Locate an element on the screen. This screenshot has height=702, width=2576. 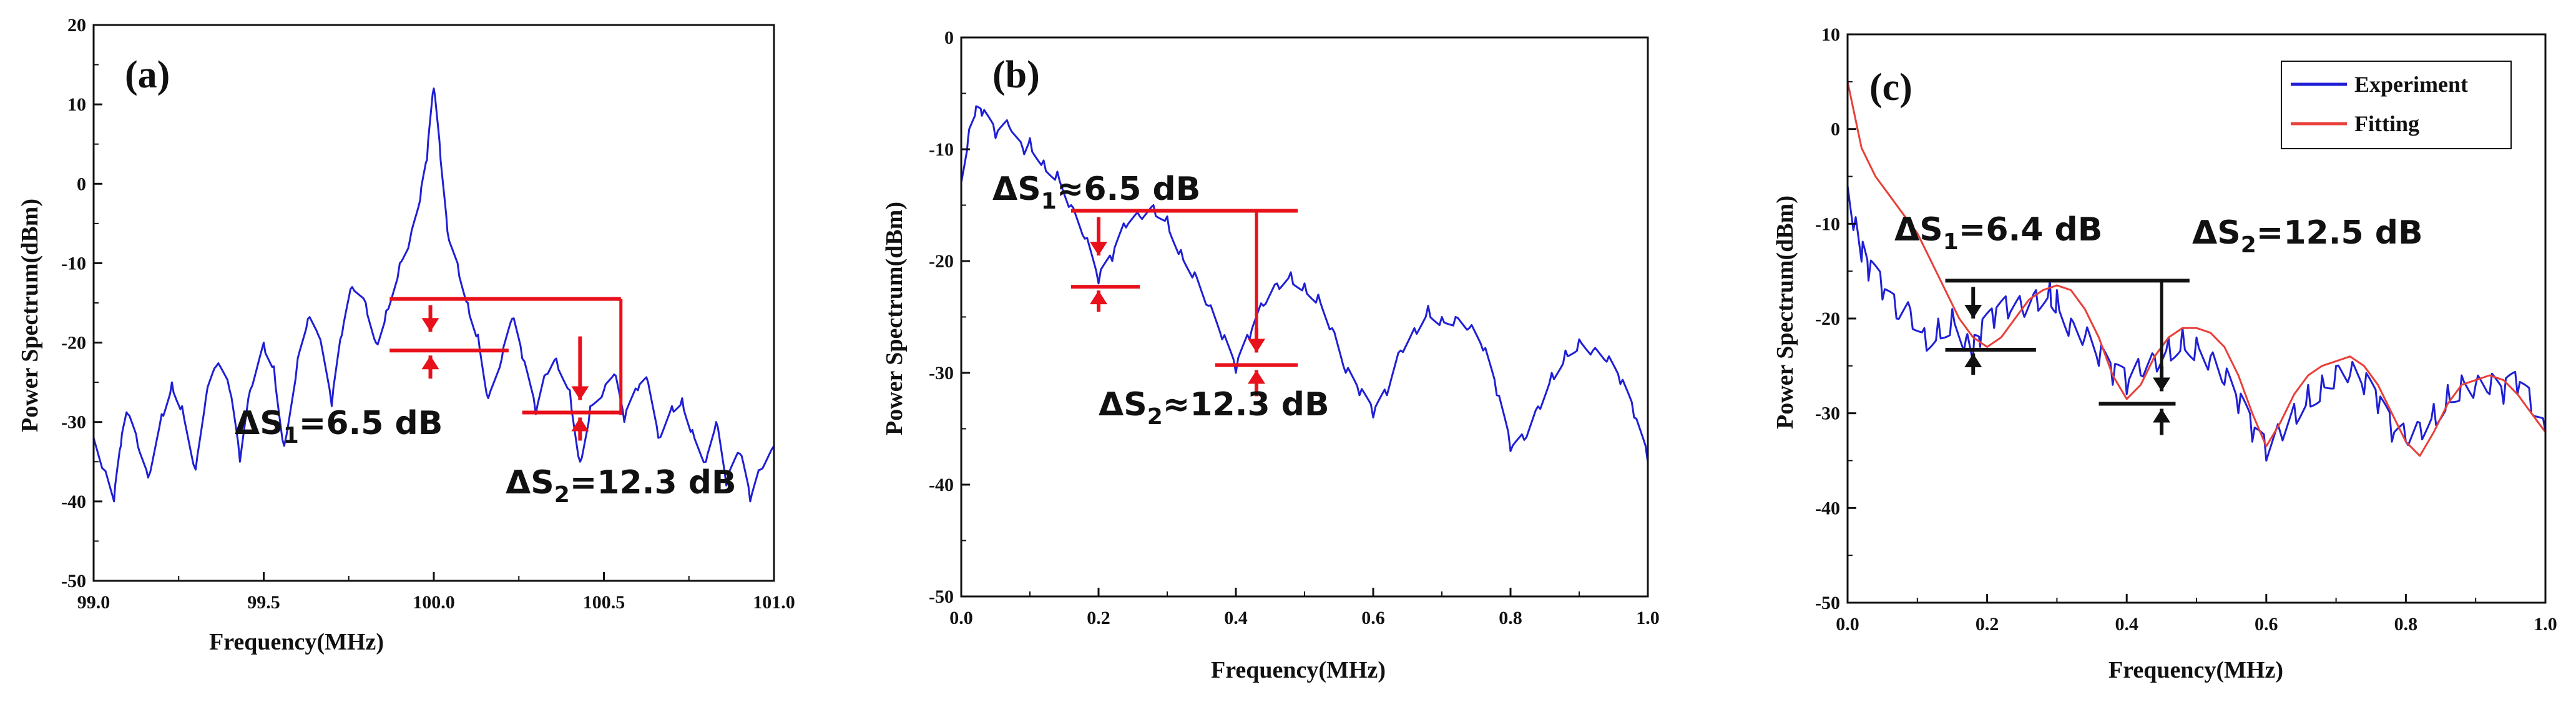
panel-a-ylabel: Power Spectrum(dBm) is located at coordinates (30, 315).